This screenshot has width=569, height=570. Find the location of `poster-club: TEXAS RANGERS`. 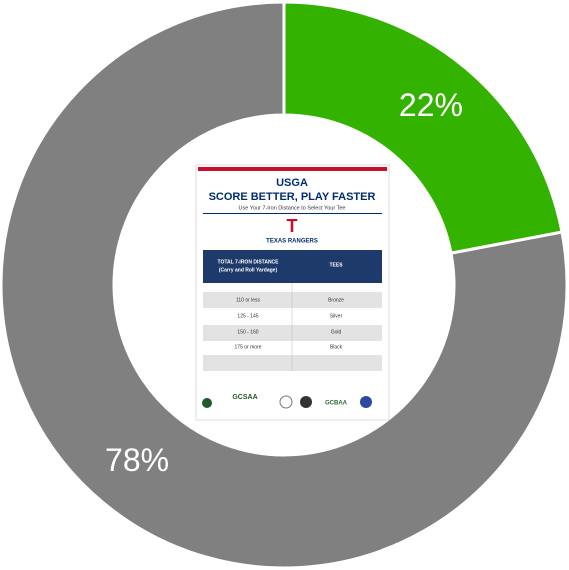

poster-club: TEXAS RANGERS is located at coordinates (292, 242).